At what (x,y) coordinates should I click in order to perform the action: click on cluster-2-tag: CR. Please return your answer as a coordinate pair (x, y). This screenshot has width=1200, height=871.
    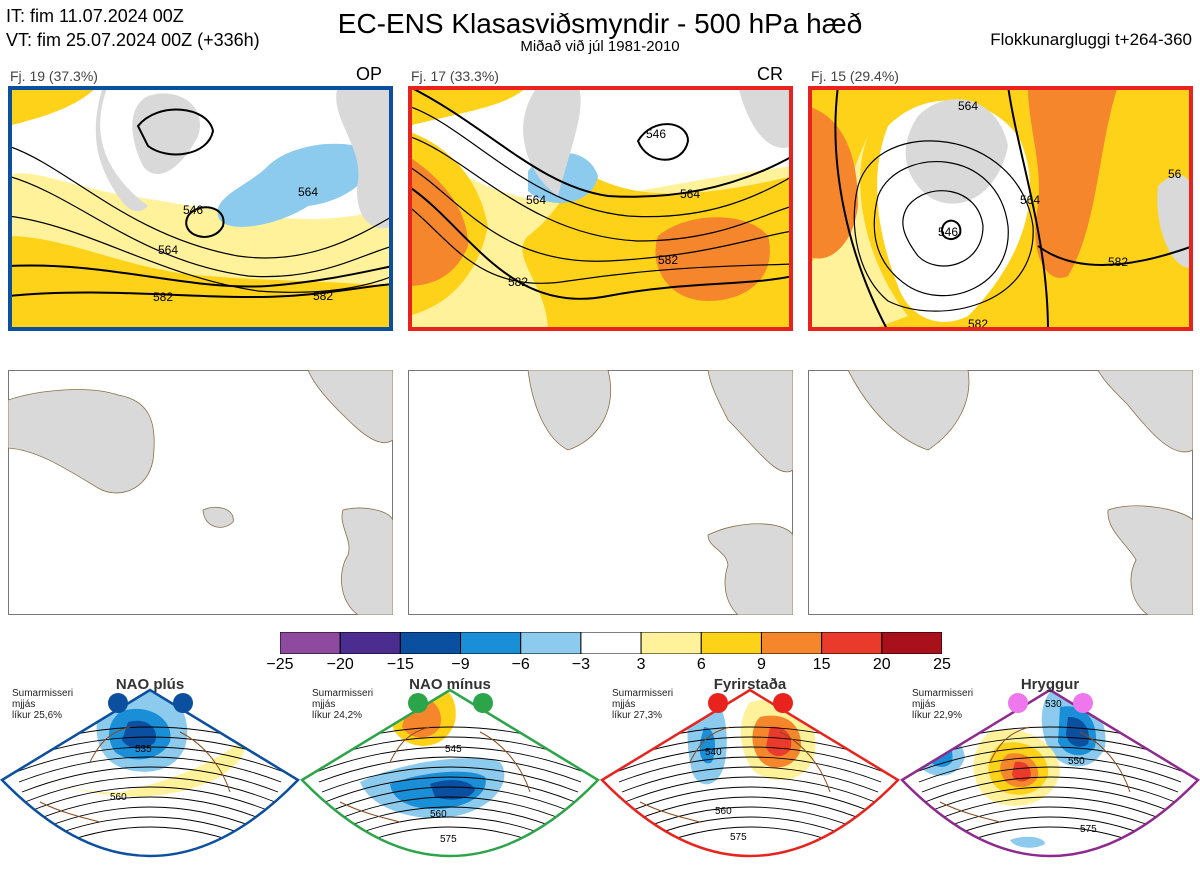
    Looking at the image, I should click on (770, 74).